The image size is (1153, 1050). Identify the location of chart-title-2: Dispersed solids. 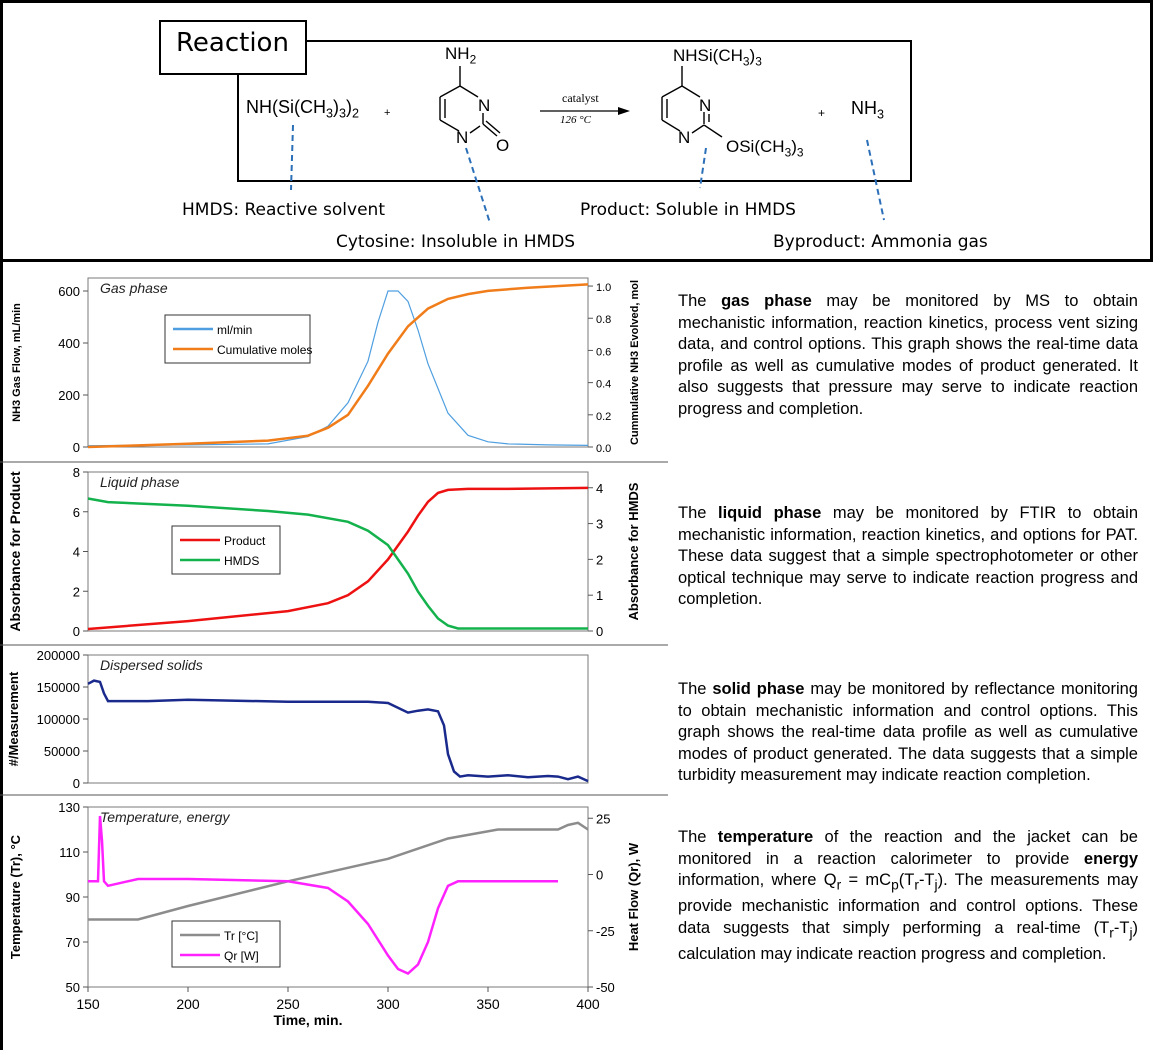
(151, 665).